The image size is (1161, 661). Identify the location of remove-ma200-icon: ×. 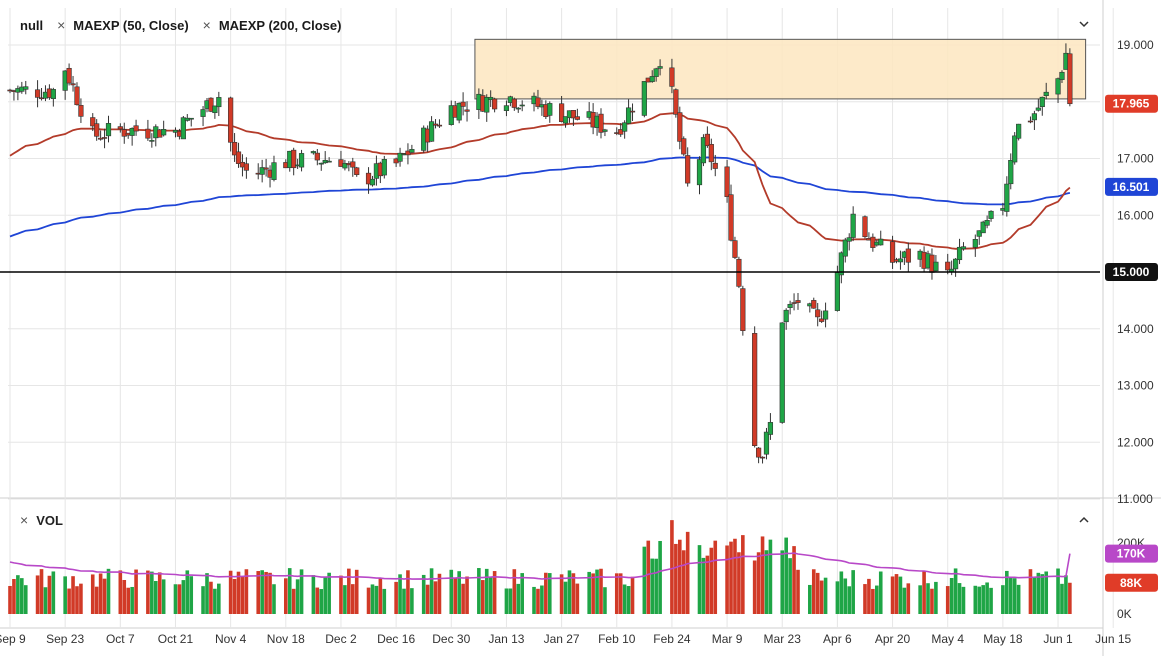
(206, 25).